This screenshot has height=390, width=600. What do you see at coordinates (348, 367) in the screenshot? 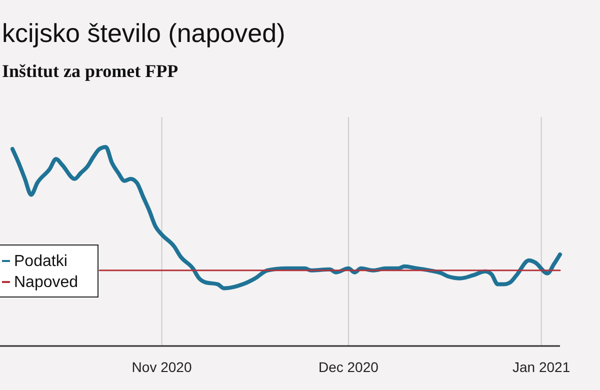
I see `x-tick-label: Dec 2020` at bounding box center [348, 367].